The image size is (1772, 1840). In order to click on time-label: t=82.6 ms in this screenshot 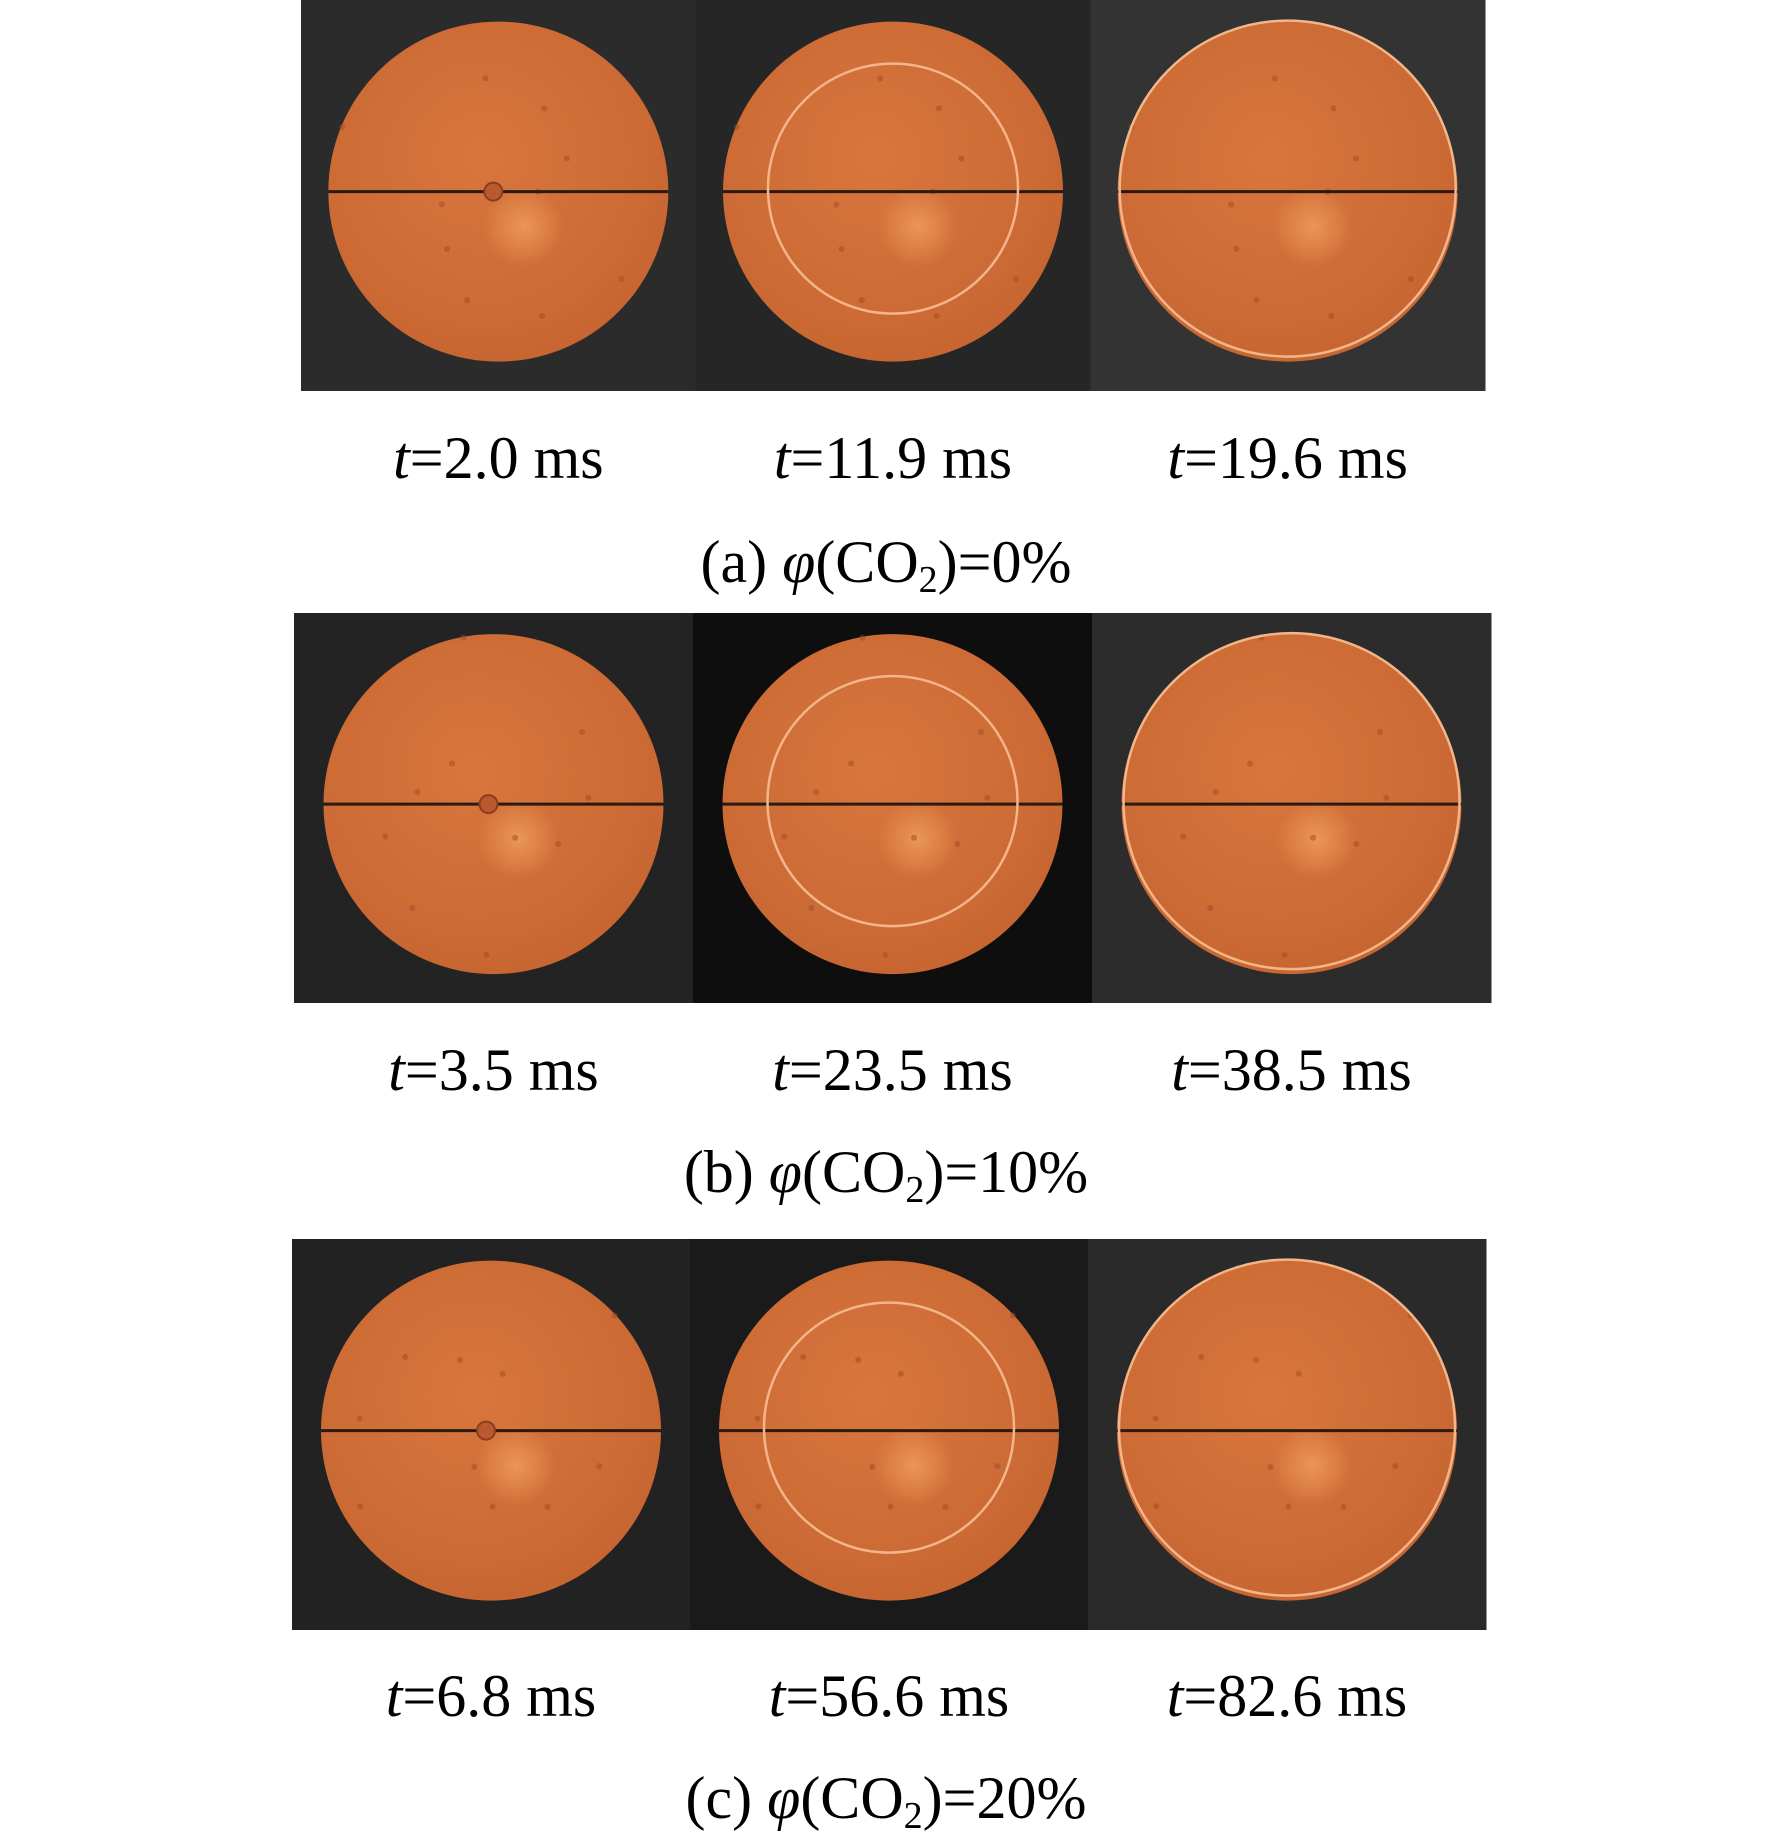, I will do `click(1287, 1696)`.